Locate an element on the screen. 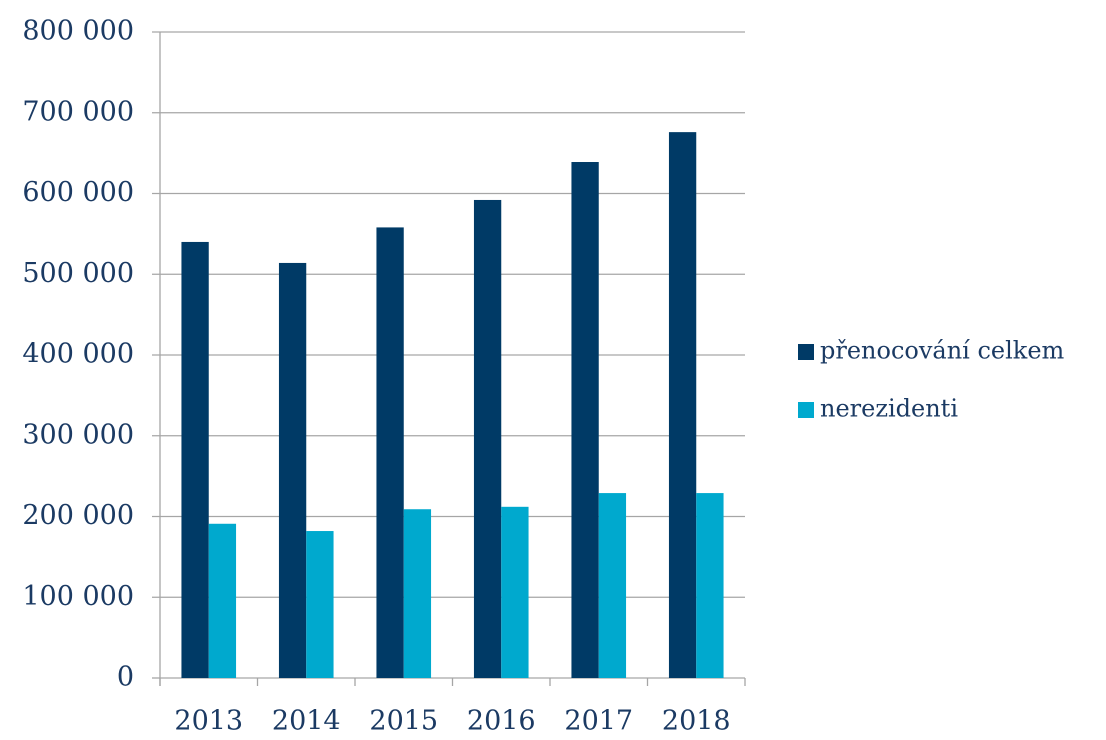  y-tick-label: 0 is located at coordinates (125, 677).